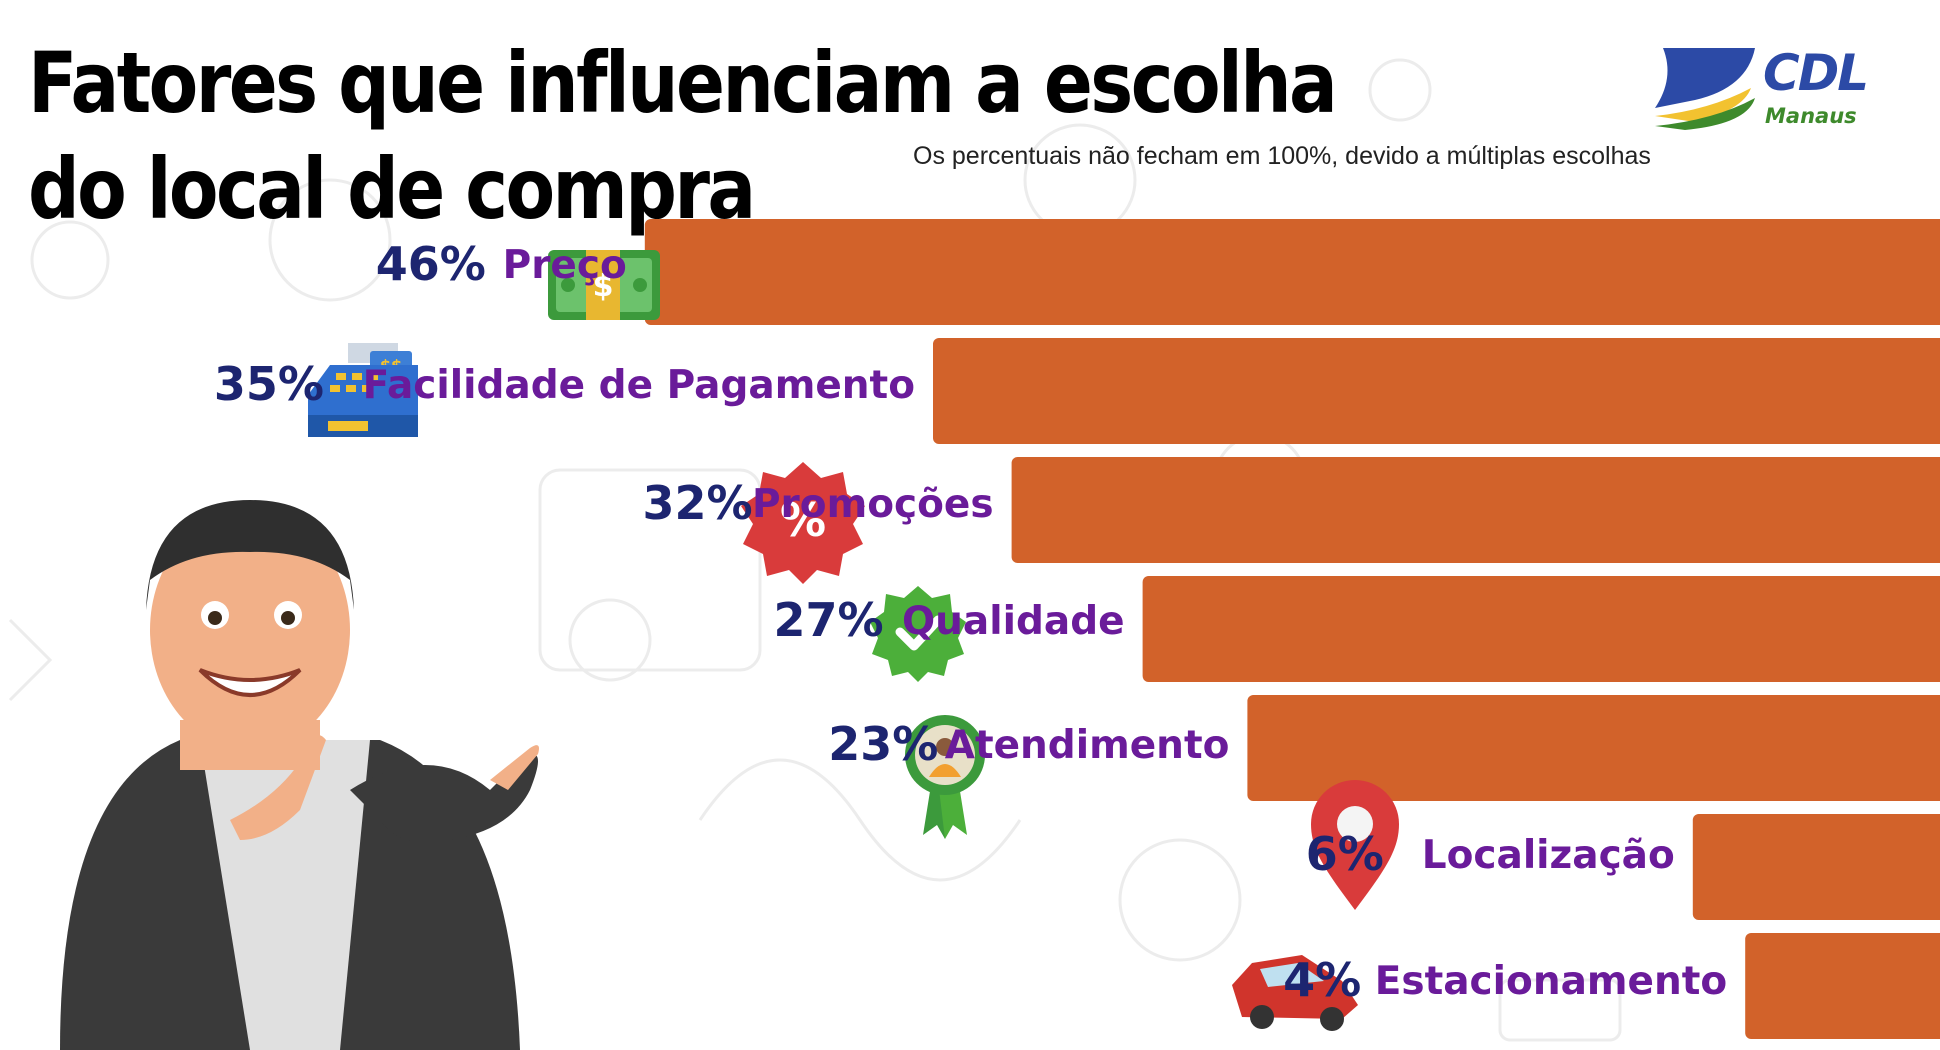 The height and width of the screenshot is (1050, 1940). I want to click on value-label-5: 6%, so click(1345, 854).